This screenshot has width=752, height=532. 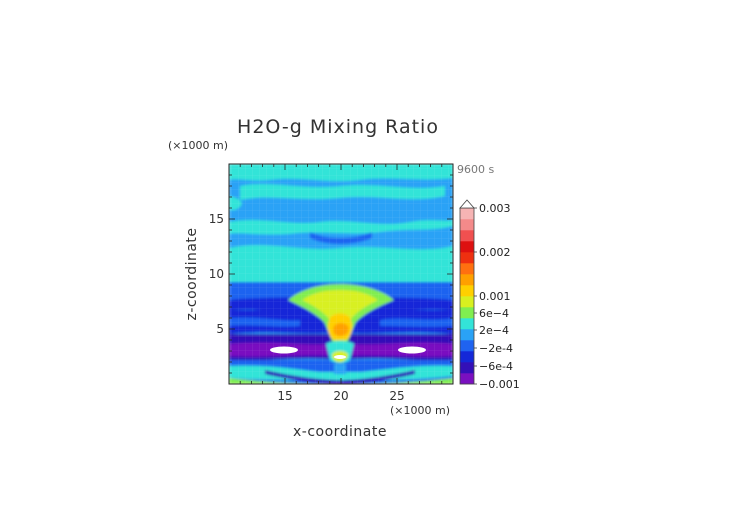 I want to click on x-axis-label: x-coordinate, so click(x=340, y=432).